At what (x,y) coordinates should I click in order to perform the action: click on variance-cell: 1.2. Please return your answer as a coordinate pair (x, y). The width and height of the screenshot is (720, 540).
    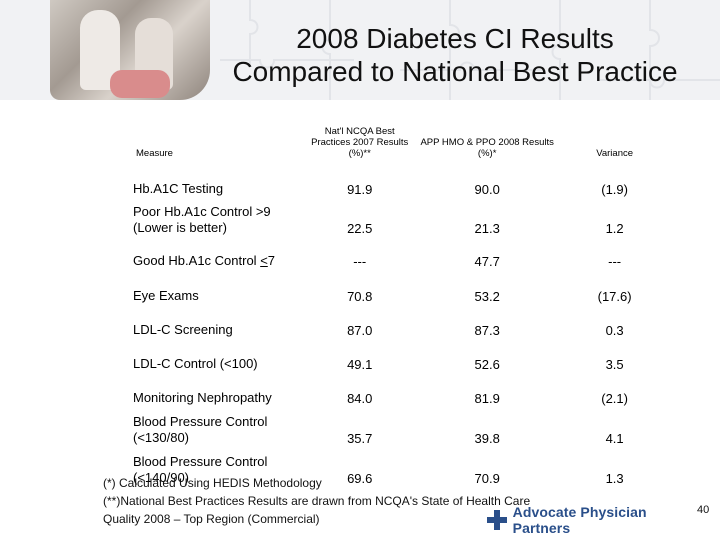
    Looking at the image, I should click on (614, 228).